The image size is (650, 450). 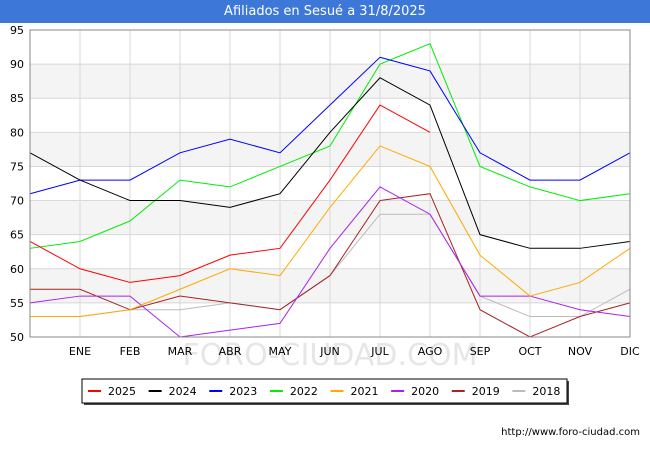 I want to click on chart-title: Afiliados en Sesué a 31/8/2025, so click(x=325, y=11).